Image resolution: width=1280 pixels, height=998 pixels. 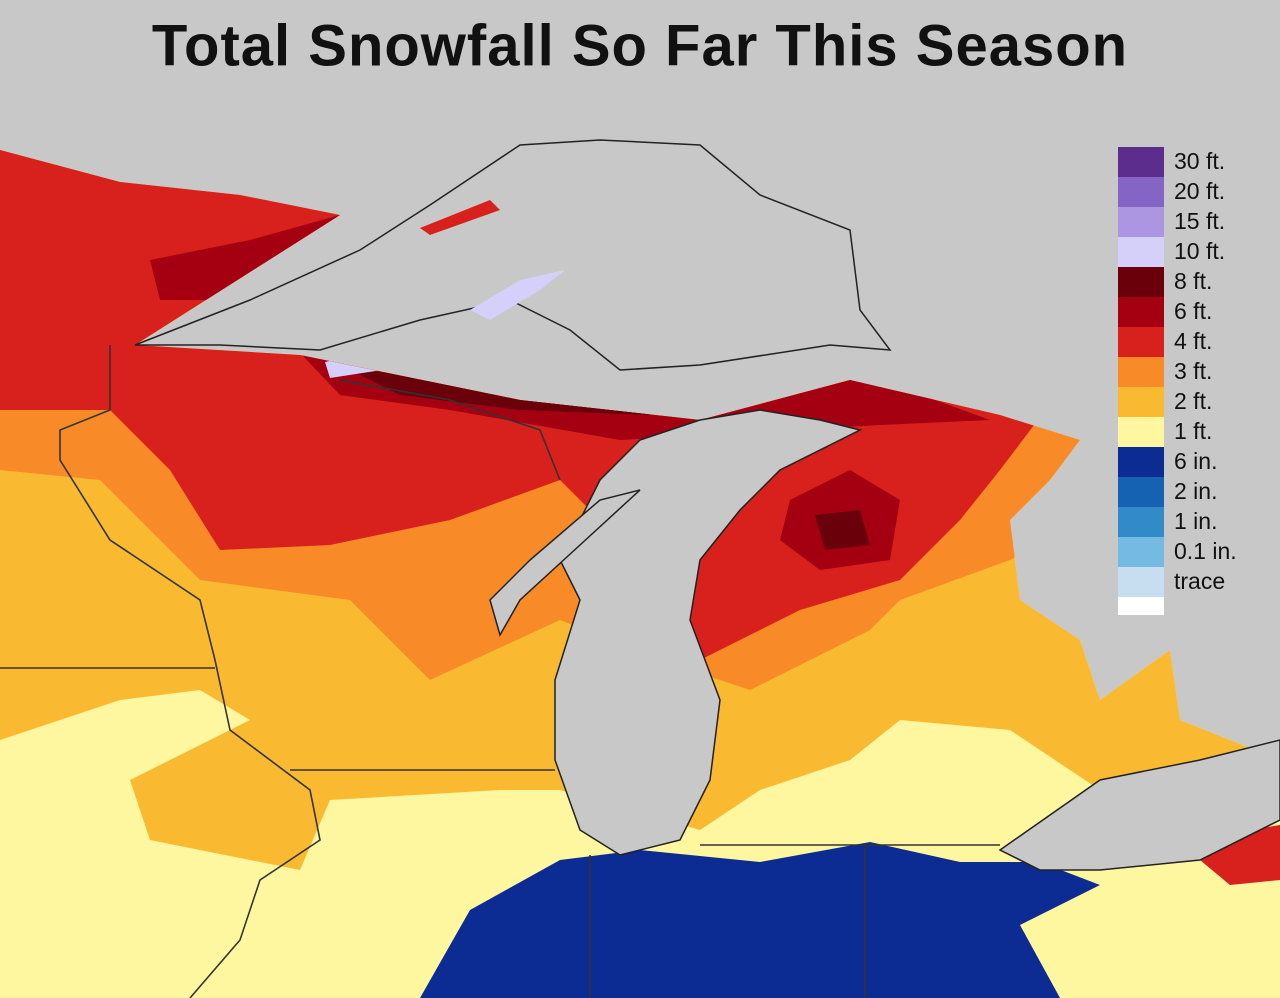 What do you see at coordinates (1193, 431) in the screenshot?
I see `legend-label: 1 ft.` at bounding box center [1193, 431].